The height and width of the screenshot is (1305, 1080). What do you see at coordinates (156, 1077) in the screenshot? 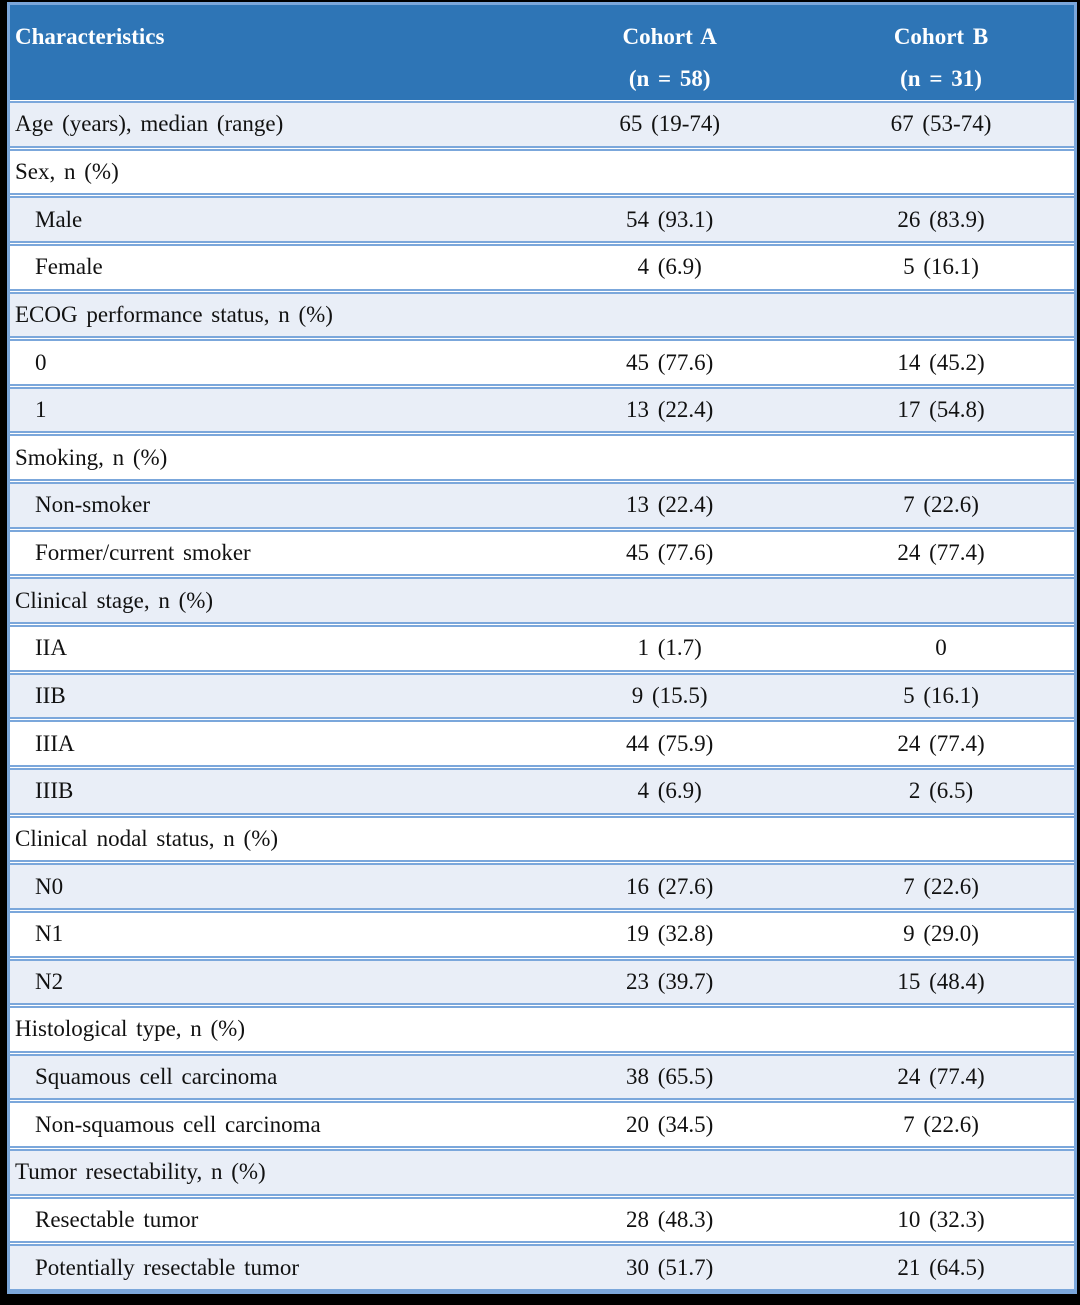
I see `row-label: Squamous cell carcinoma` at bounding box center [156, 1077].